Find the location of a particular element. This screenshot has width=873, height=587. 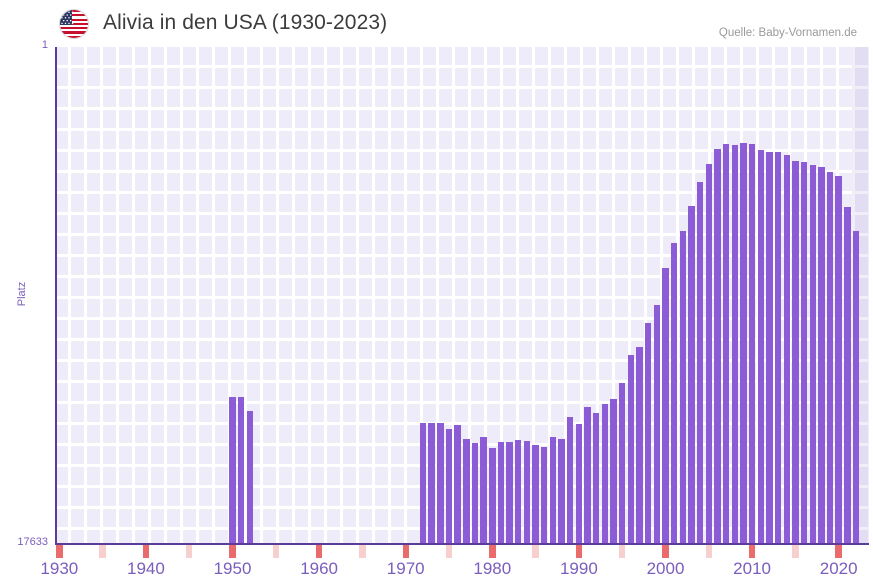

y-axis-line is located at coordinates (56, 296).